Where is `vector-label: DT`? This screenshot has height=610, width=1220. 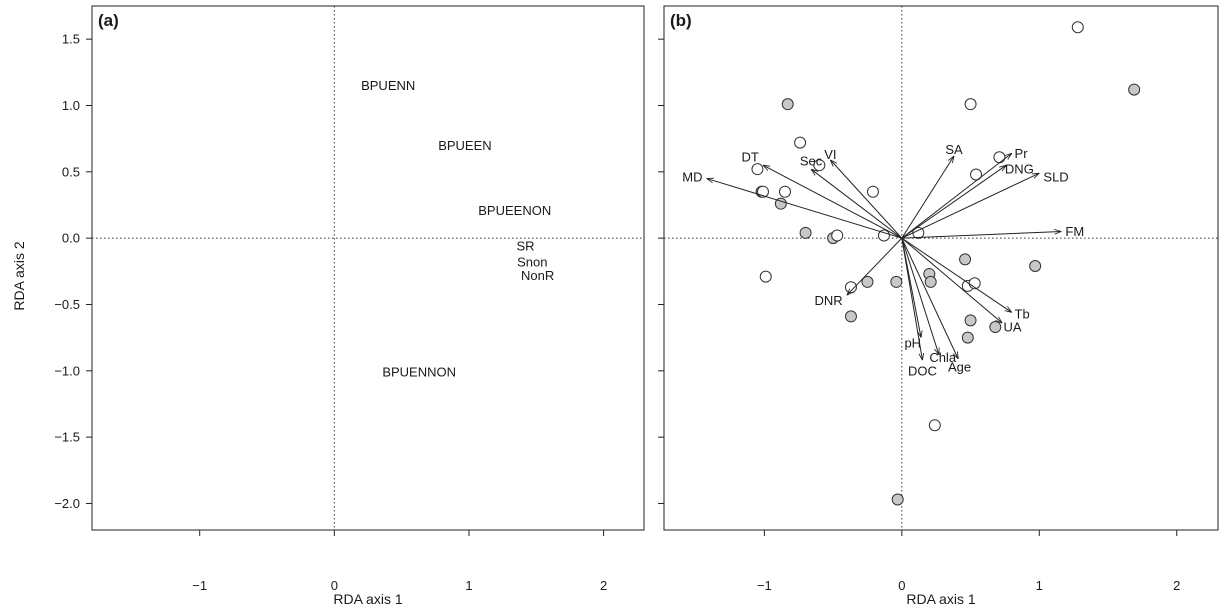 vector-label: DT is located at coordinates (750, 157).